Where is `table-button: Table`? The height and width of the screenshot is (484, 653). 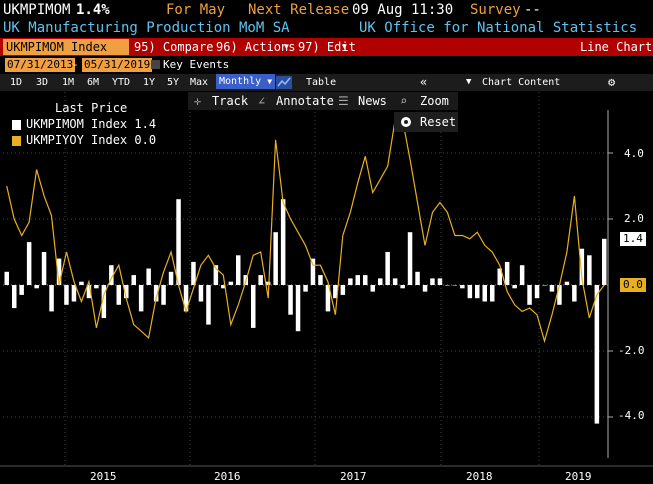
table-button: Table is located at coordinates (321, 82).